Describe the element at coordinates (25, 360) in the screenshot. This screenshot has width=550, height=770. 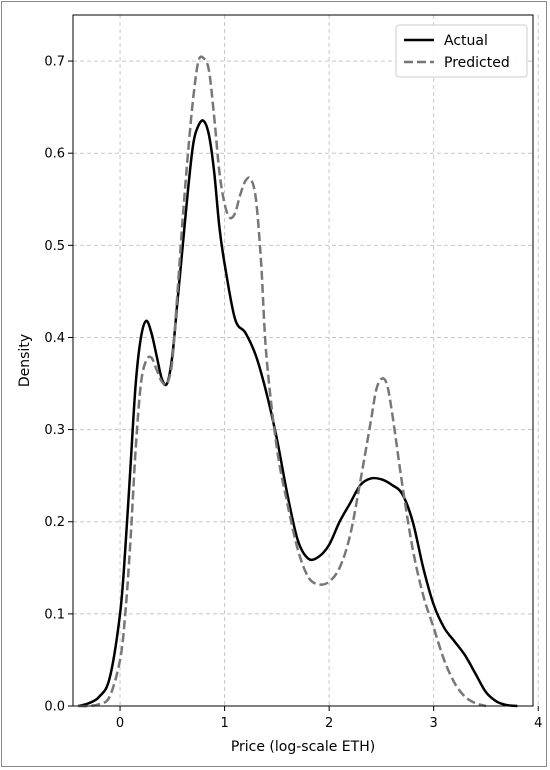
I see `y-axis-label: Density` at that location.